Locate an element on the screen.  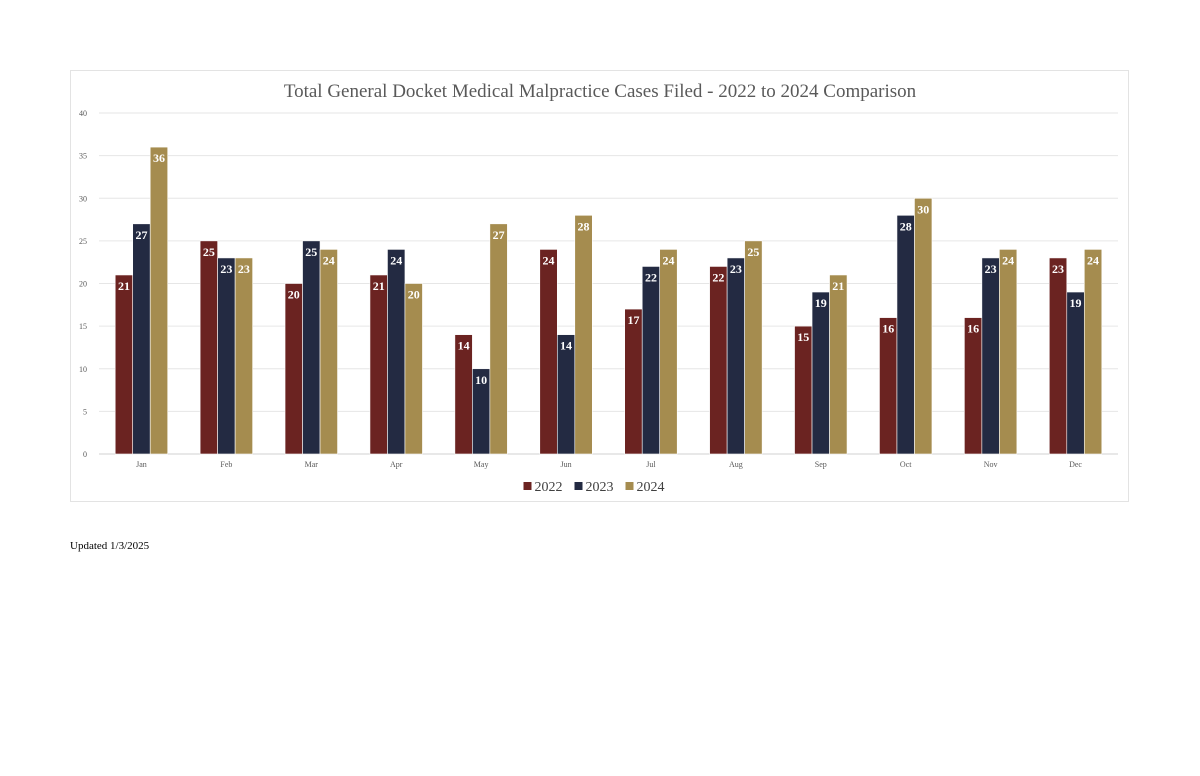
x-tick-label: May is located at coordinates (481, 464).